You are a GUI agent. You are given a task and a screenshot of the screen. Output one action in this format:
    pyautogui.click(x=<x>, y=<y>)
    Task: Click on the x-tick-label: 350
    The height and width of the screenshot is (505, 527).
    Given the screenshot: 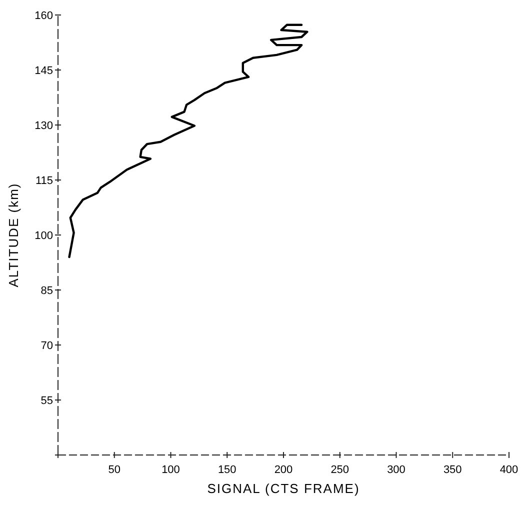 What is the action you would take?
    pyautogui.click(x=452, y=470)
    